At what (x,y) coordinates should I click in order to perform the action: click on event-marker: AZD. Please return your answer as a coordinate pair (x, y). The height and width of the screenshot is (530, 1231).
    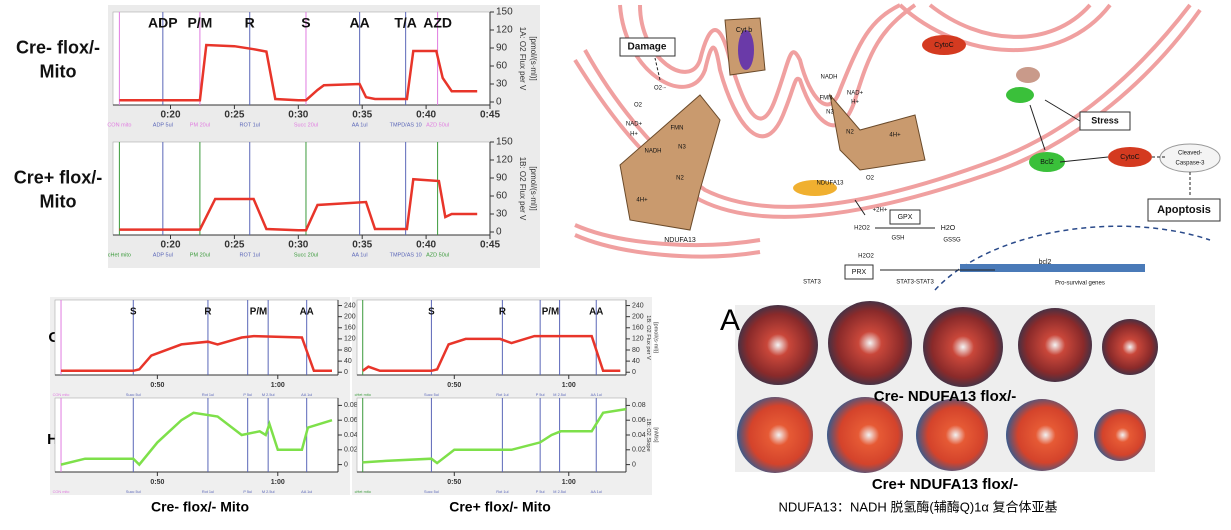
    Looking at the image, I should click on (437, 23).